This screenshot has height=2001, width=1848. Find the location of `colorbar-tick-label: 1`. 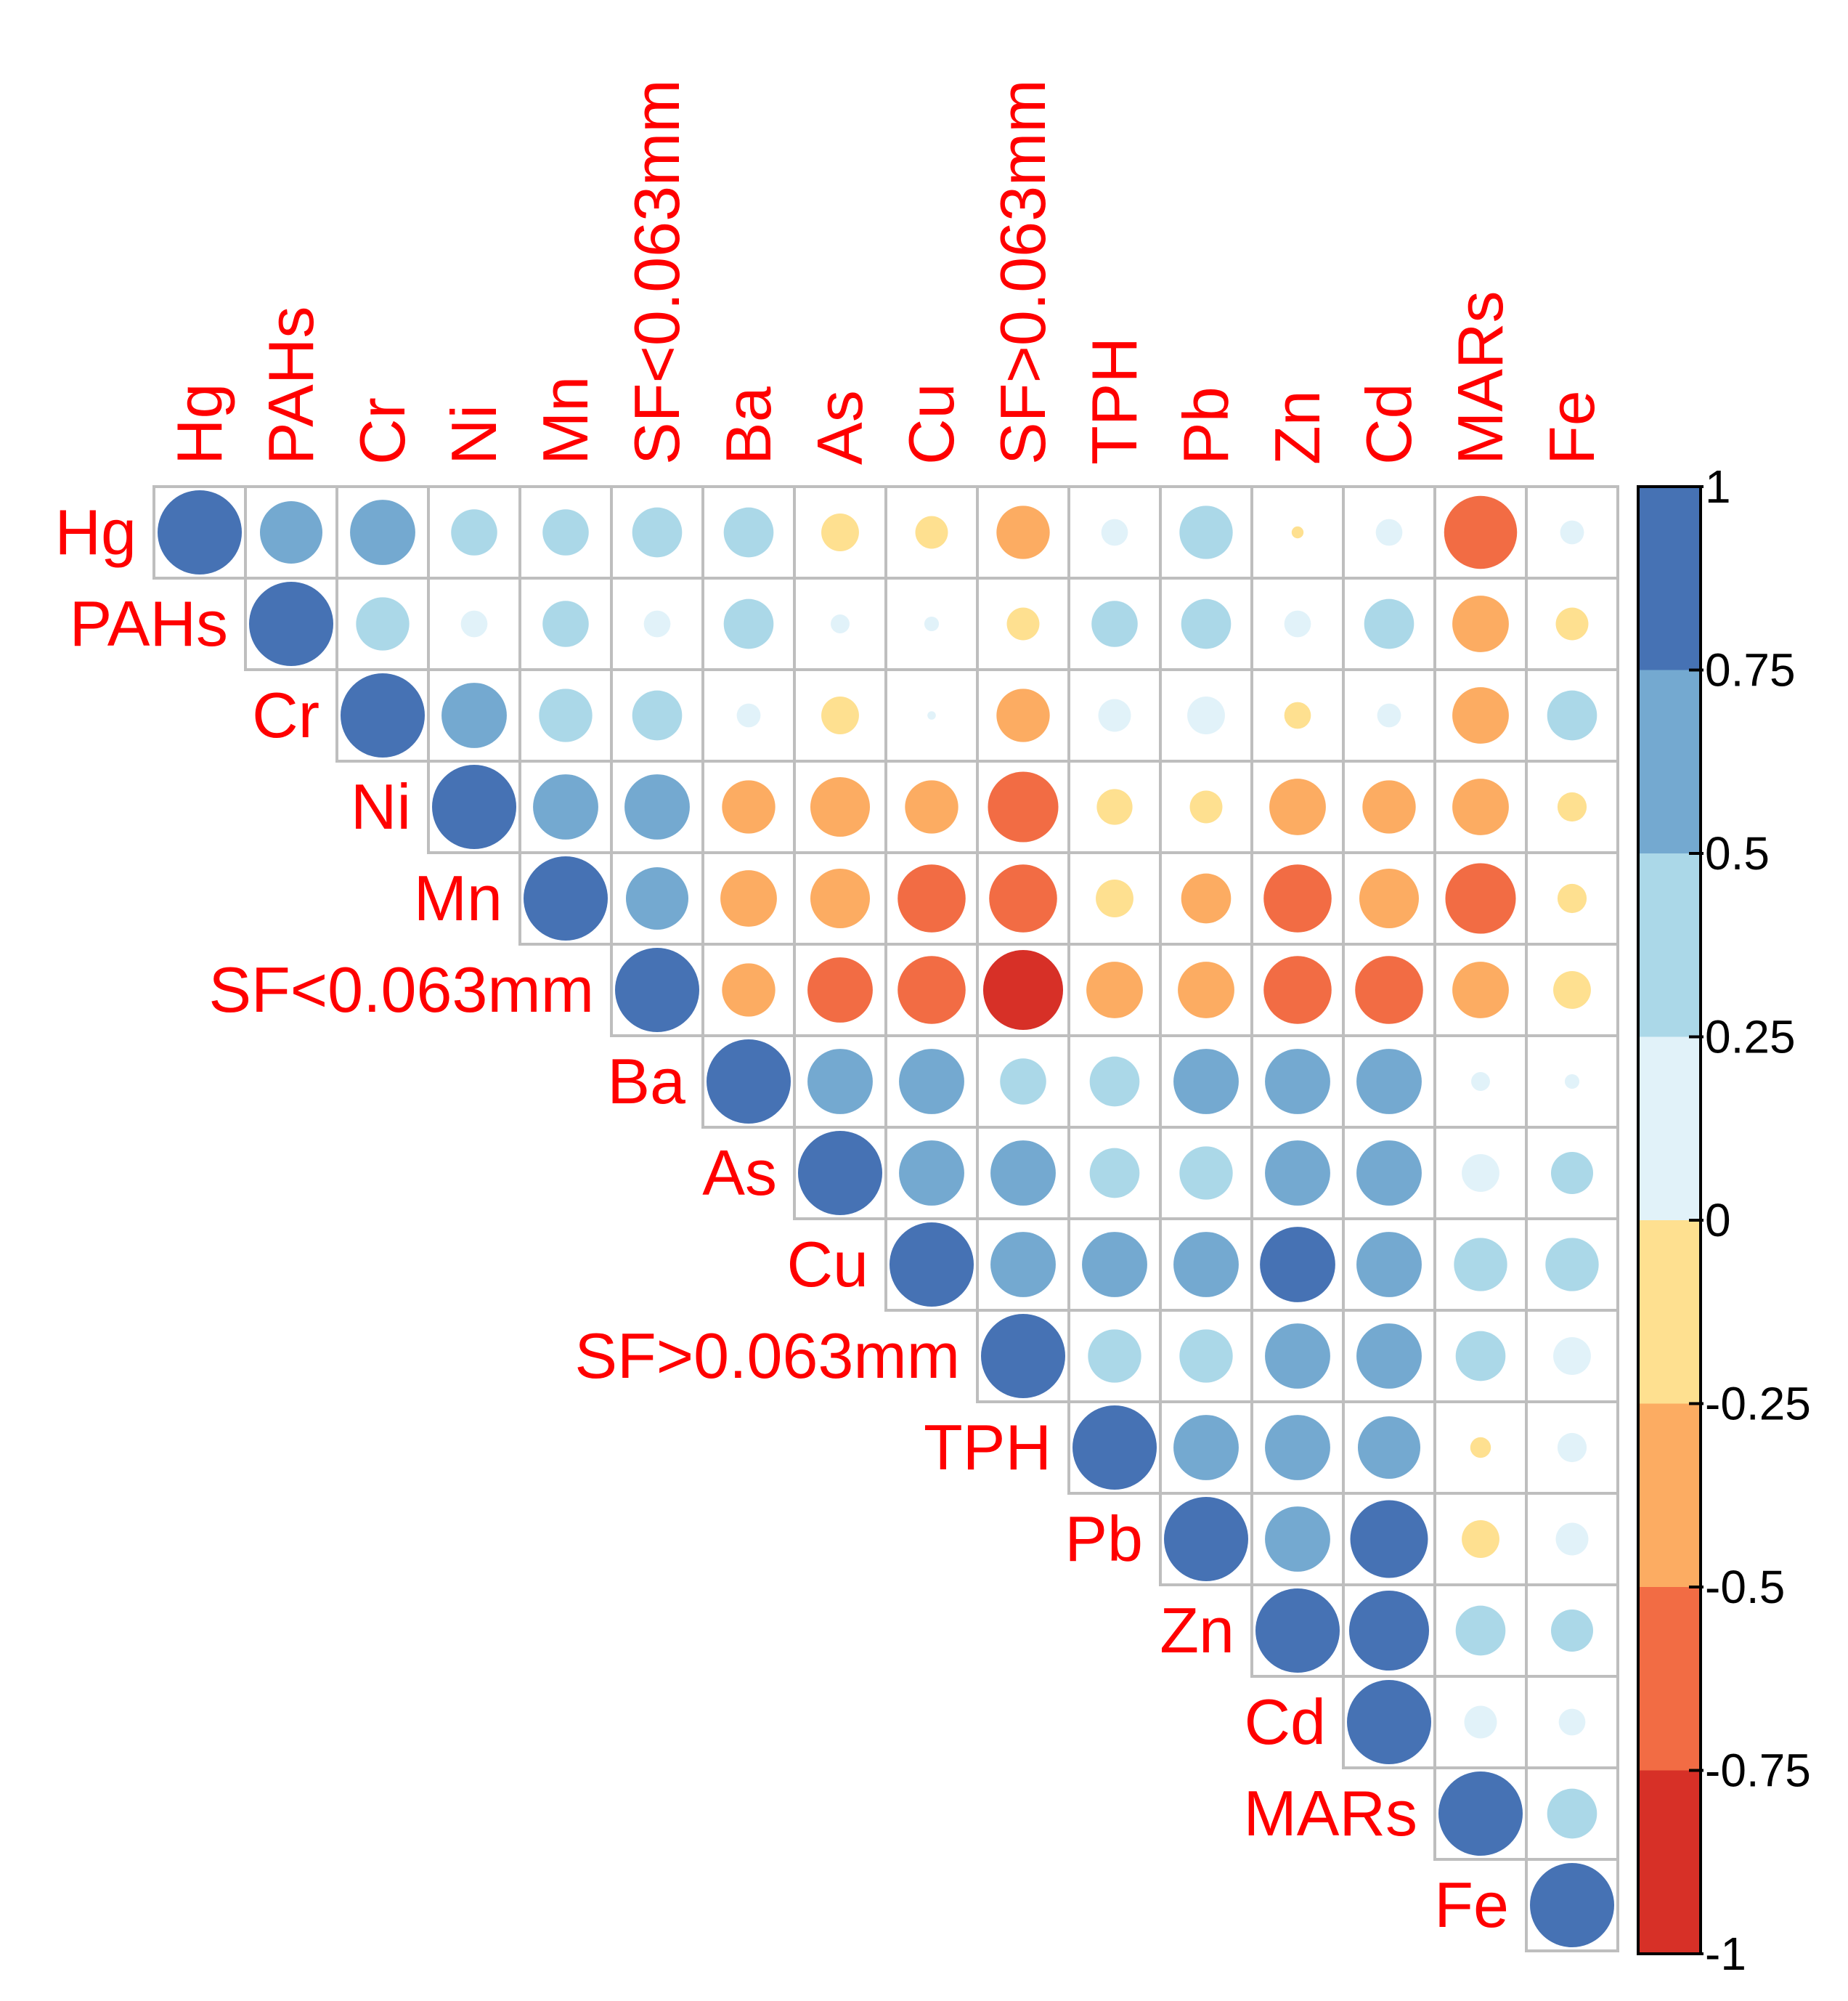

colorbar-tick-label: 1 is located at coordinates (1718, 486).